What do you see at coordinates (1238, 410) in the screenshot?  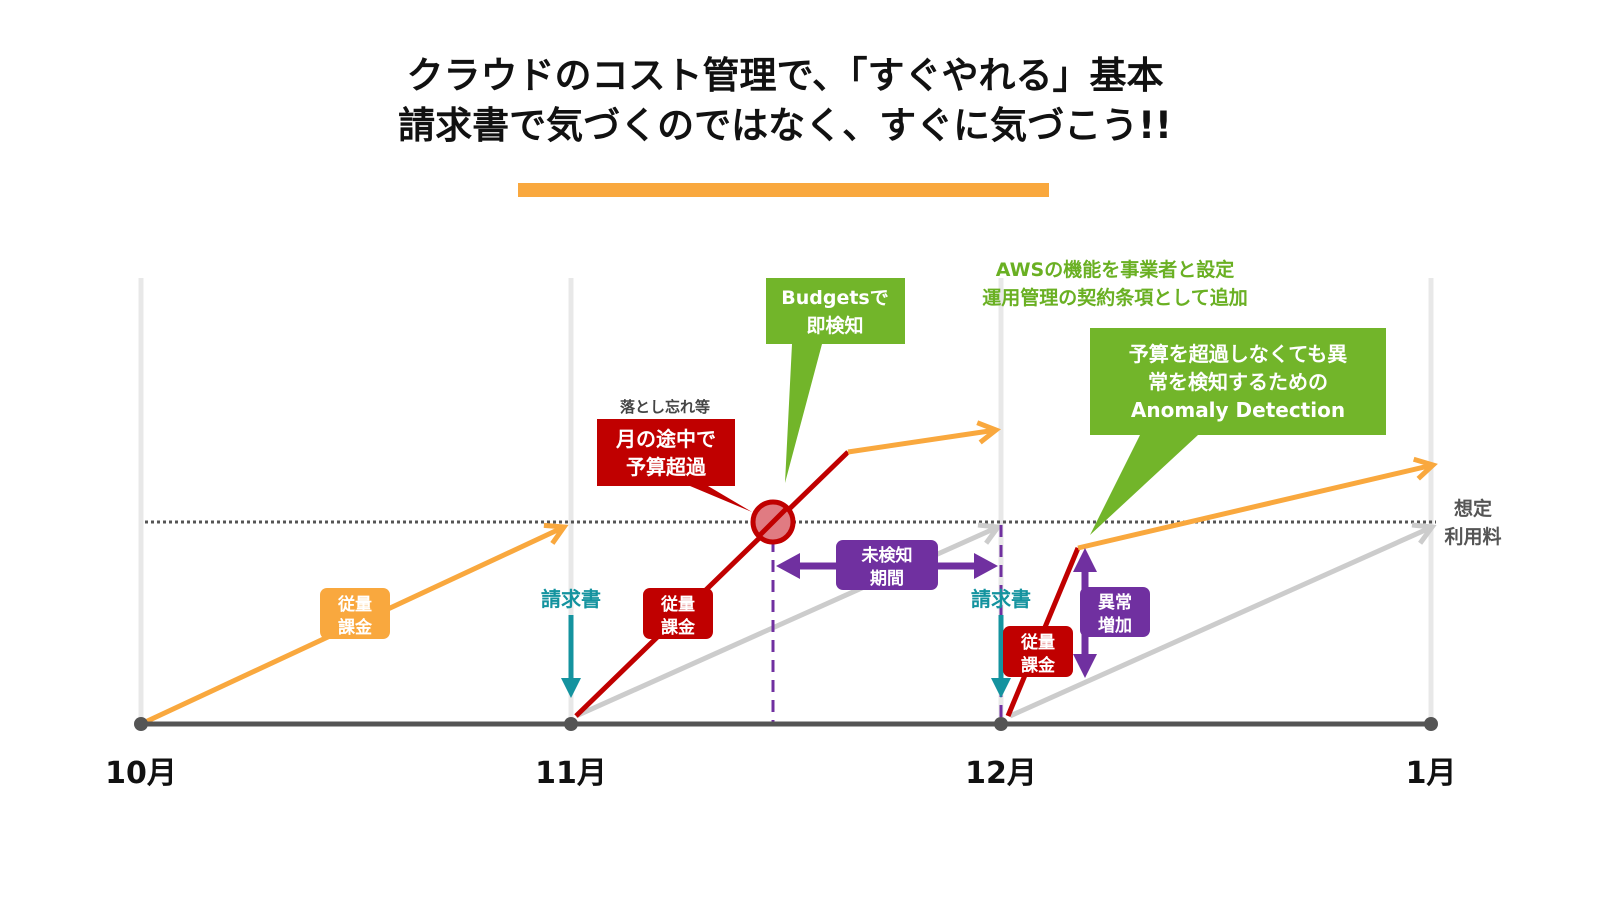 I see `callout-text: Anomaly Detection` at bounding box center [1238, 410].